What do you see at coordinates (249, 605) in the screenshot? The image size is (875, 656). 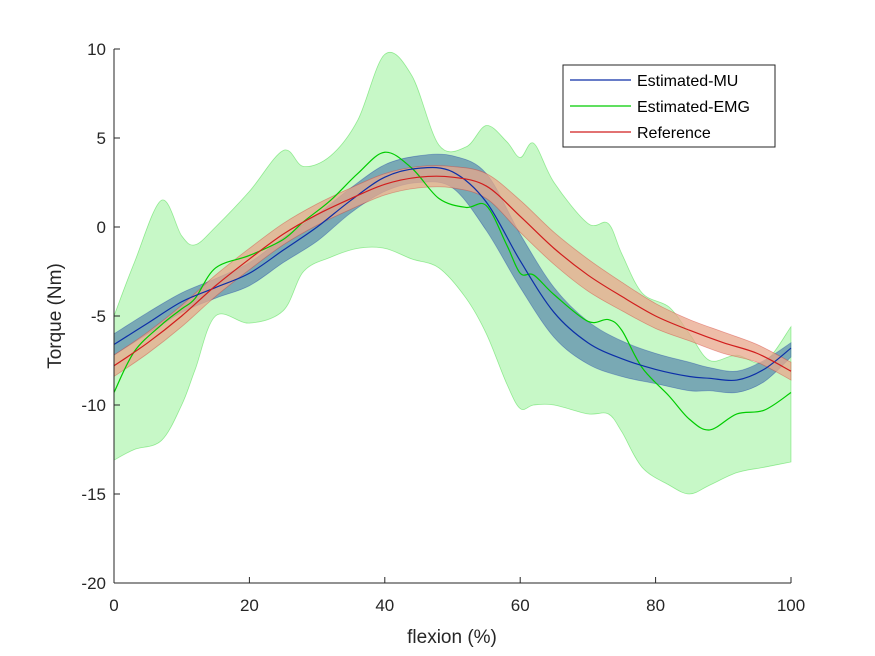 I see `x-tick-label: 20` at bounding box center [249, 605].